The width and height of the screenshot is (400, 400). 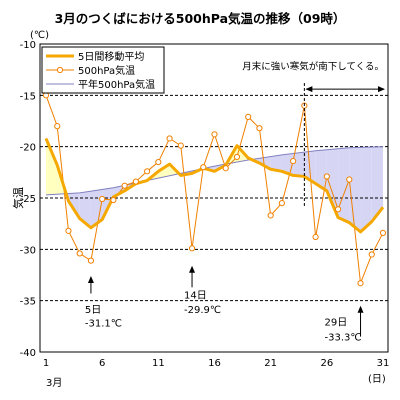 I want to click on legend-normal-label: 平年500hPa気温, so click(x=116, y=84).